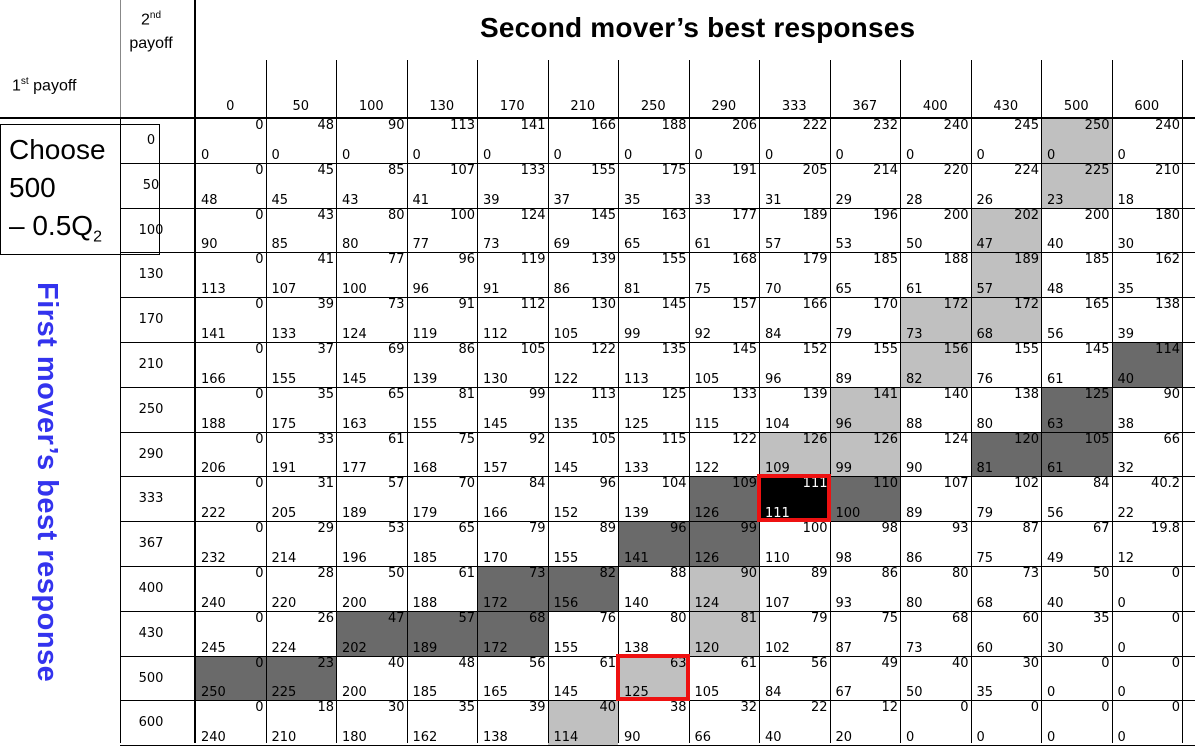 The image size is (1195, 746). Describe the element at coordinates (865, 140) in the screenshot. I see `payoff-cell: 232 0` at that location.